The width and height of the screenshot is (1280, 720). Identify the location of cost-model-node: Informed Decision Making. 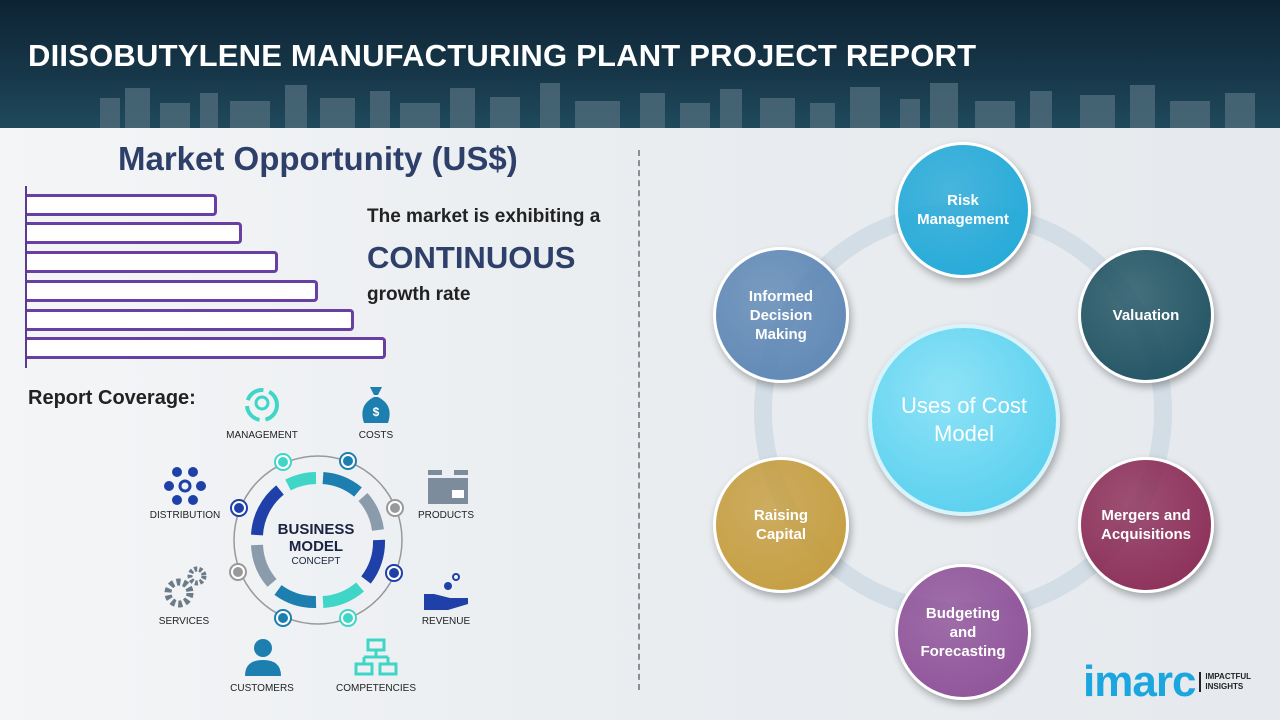
(781, 315).